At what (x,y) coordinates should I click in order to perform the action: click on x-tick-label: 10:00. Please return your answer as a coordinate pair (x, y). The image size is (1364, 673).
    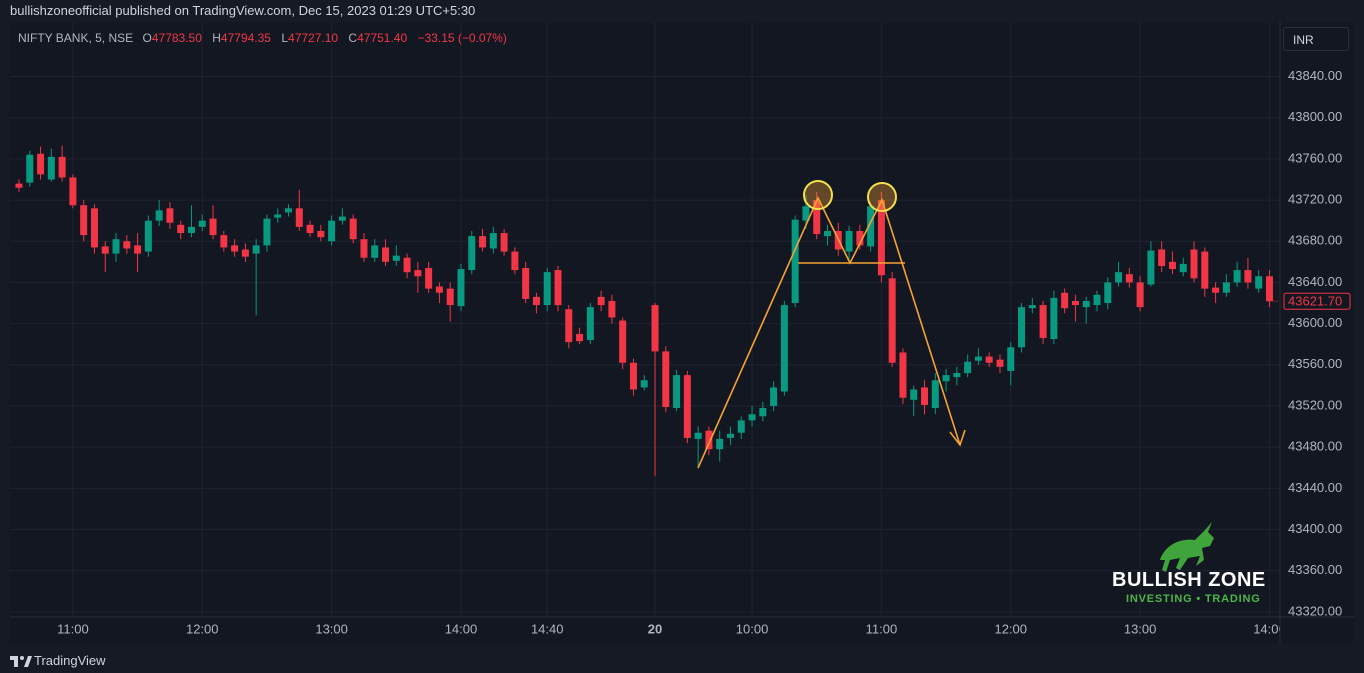
    Looking at the image, I should click on (752, 628).